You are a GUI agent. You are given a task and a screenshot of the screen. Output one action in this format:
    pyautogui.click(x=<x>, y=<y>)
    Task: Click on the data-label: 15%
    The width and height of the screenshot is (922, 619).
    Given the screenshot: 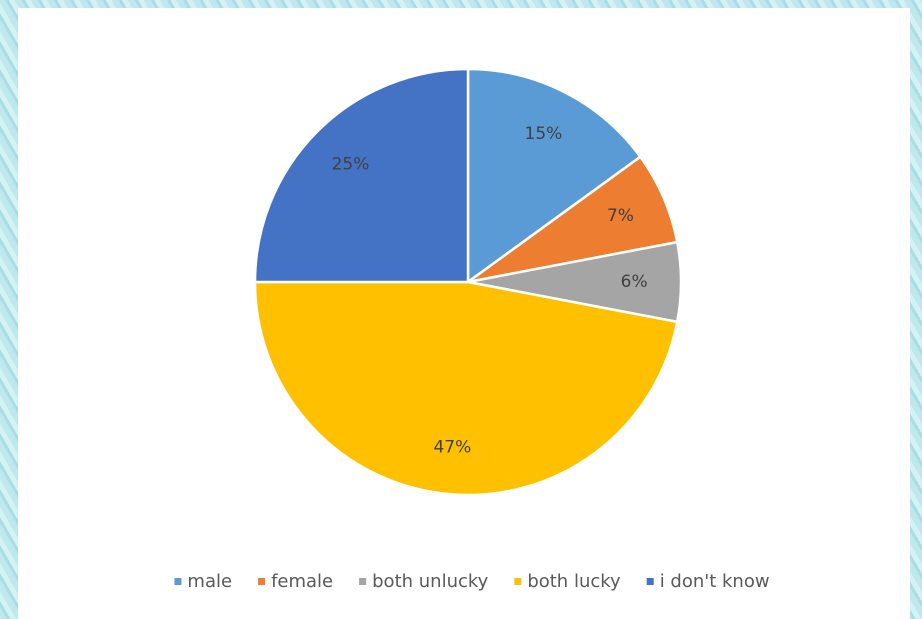 What is the action you would take?
    pyautogui.click(x=544, y=134)
    